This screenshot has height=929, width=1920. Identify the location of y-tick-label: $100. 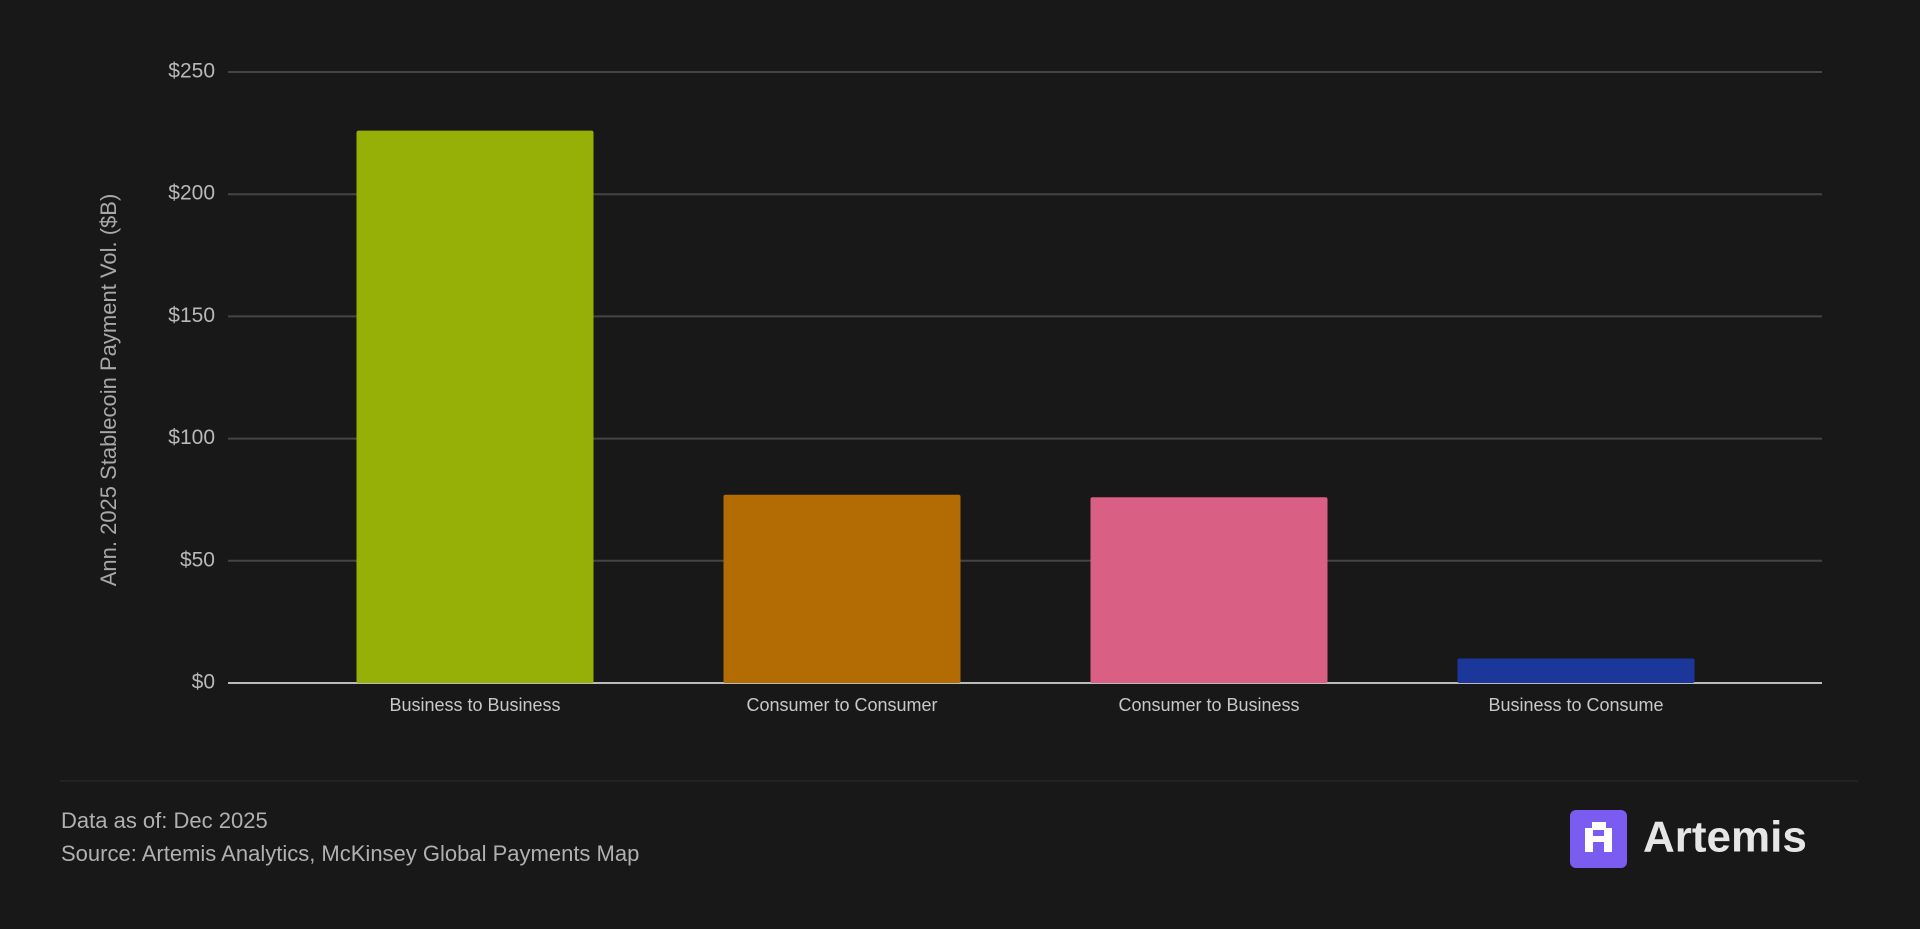
(191, 437).